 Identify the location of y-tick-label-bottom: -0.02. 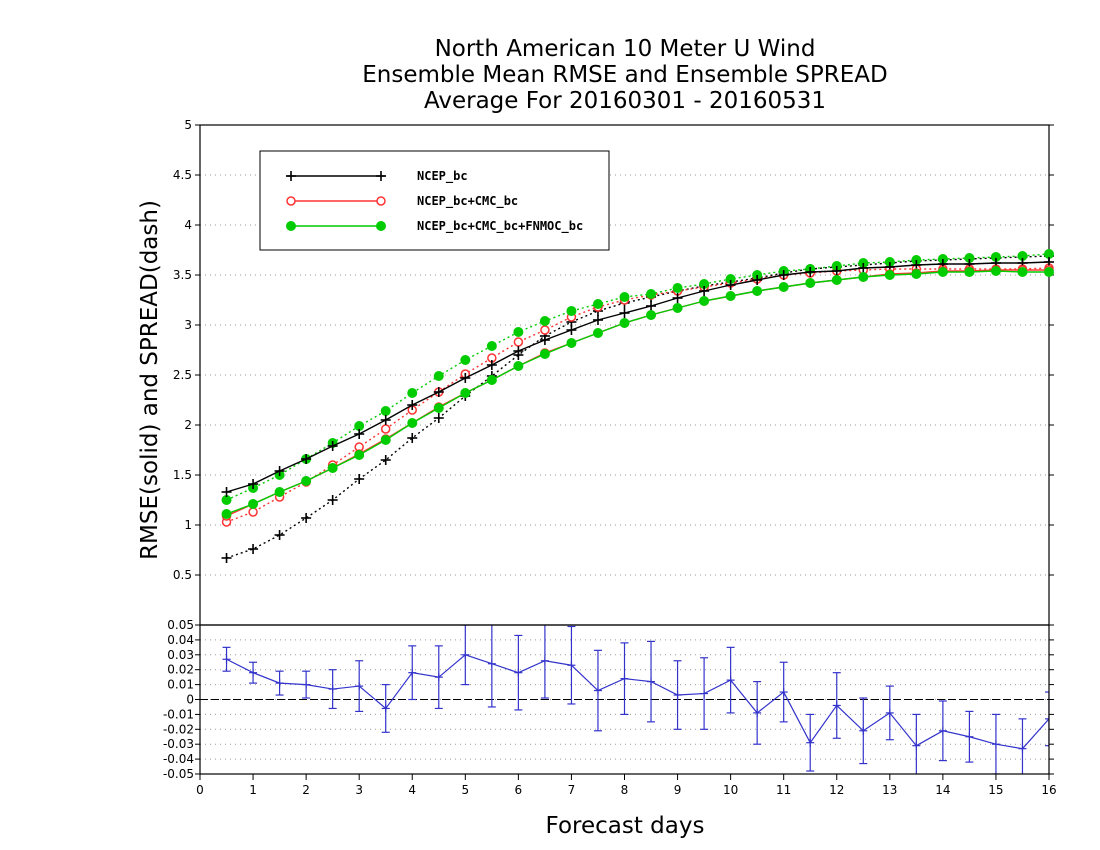
(178, 729).